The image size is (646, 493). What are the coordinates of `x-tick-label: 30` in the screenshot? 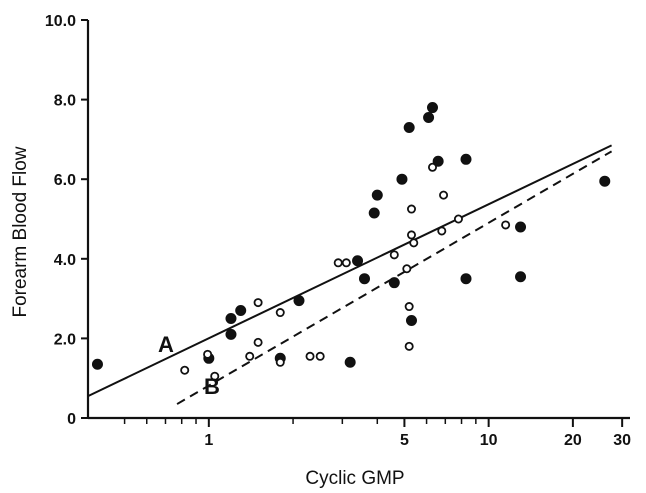 It's located at (622, 440).